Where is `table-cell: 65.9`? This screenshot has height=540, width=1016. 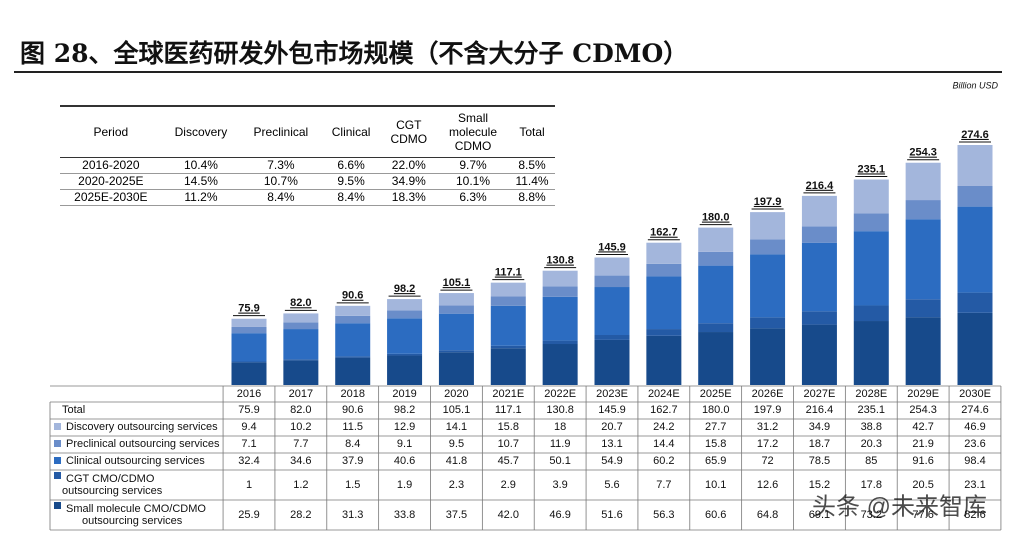
table-cell: 65.9 is located at coordinates (715, 461).